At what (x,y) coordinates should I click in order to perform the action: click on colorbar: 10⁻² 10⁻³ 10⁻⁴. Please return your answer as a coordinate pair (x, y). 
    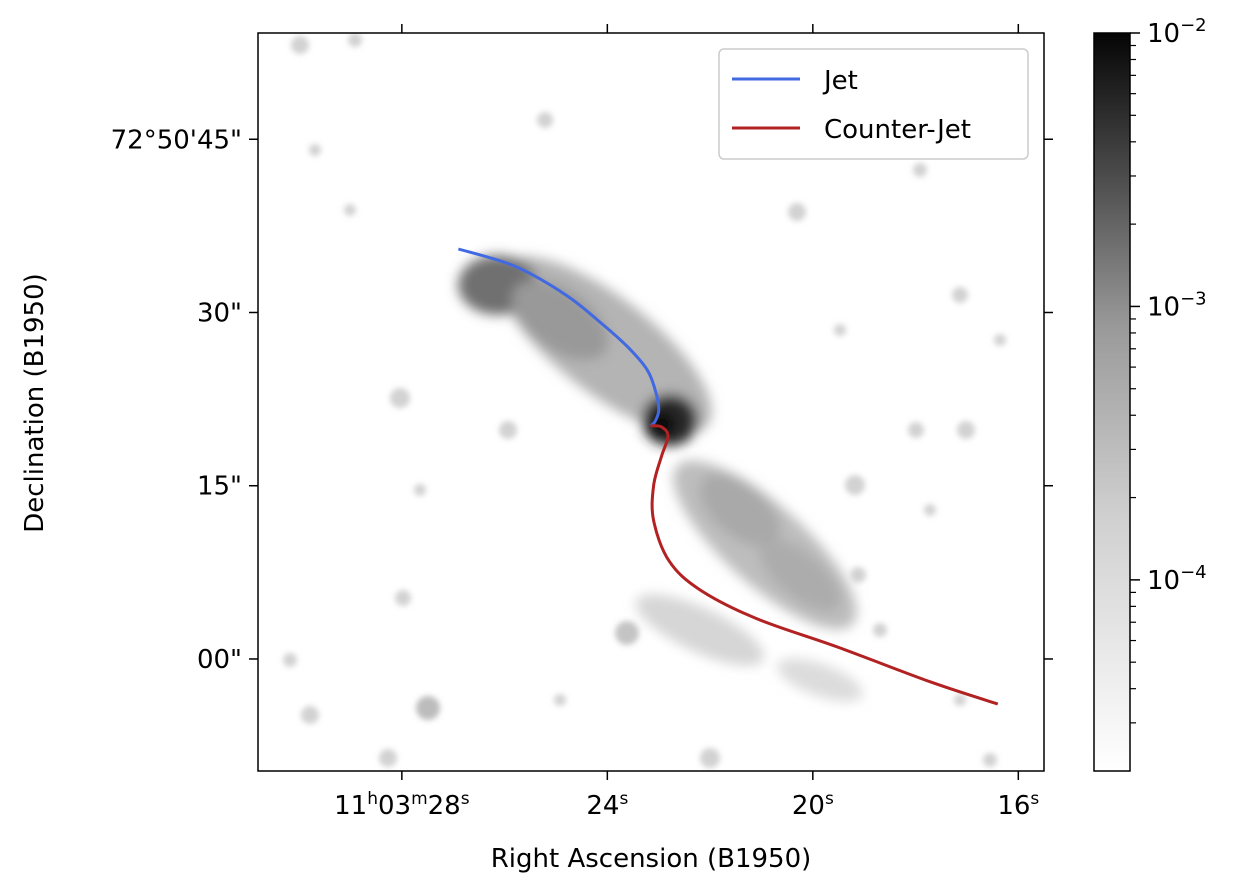
    Looking at the image, I should click on (1150, 393).